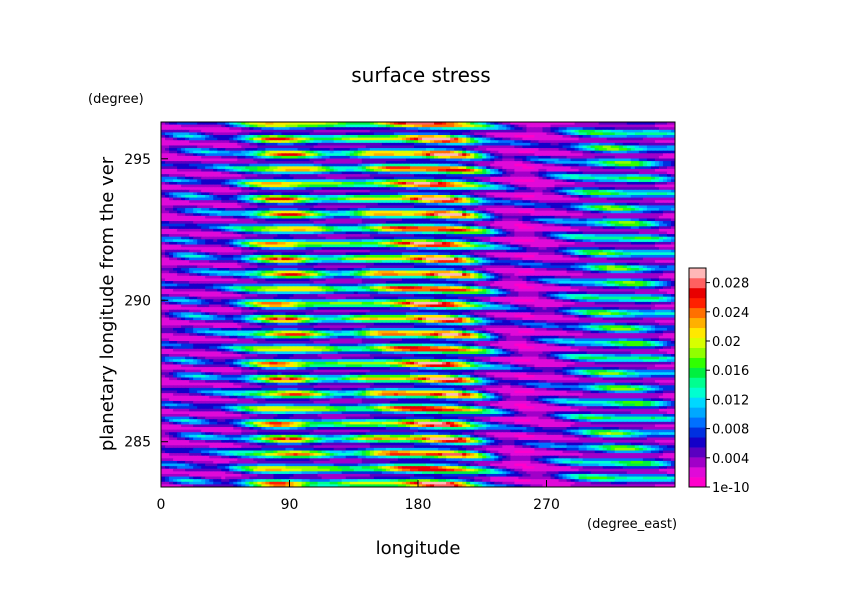  Describe the element at coordinates (730, 400) in the screenshot. I see `colorbar-label-3: 0.012` at that location.